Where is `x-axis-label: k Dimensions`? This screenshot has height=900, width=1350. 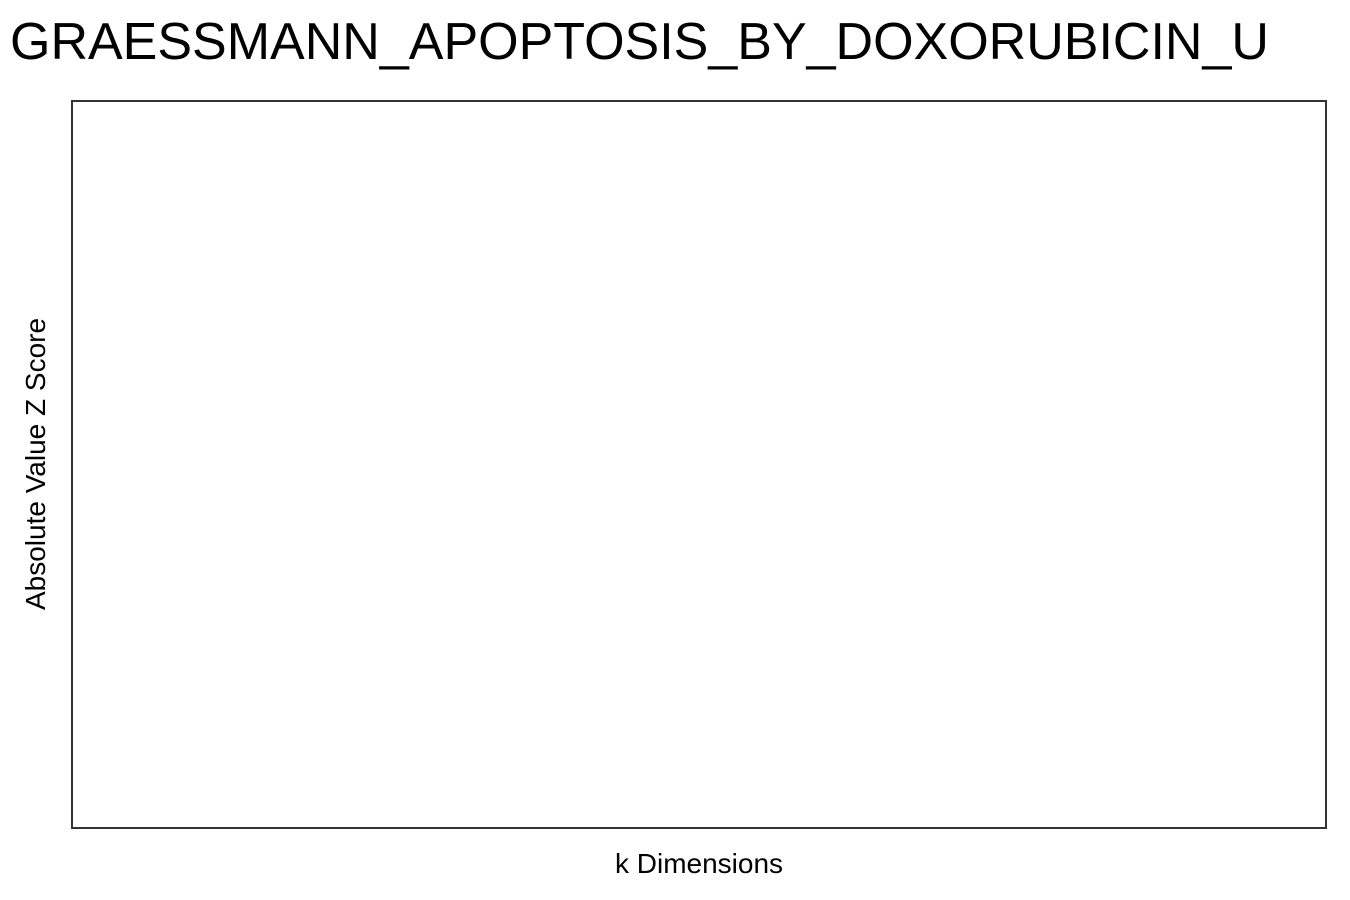
x-axis-label: k Dimensions is located at coordinates (699, 863).